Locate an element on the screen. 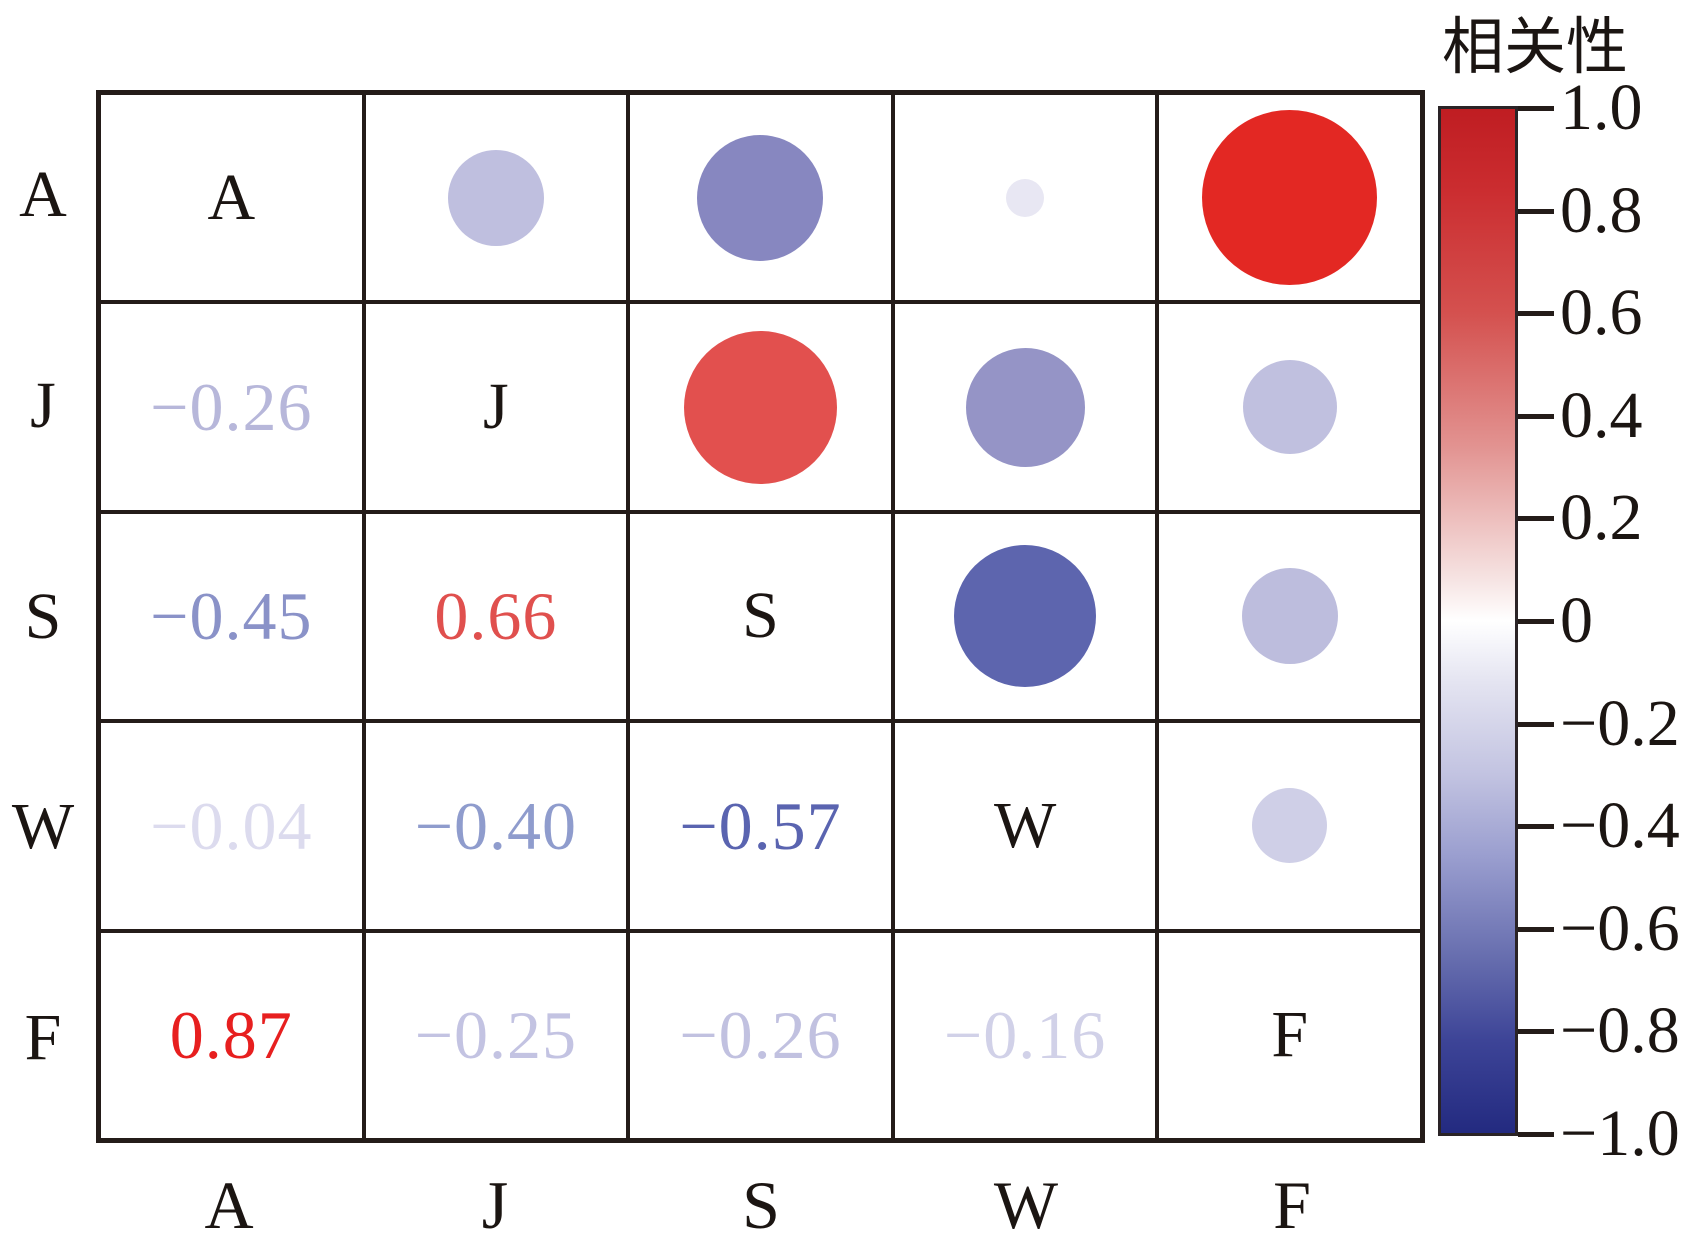 The width and height of the screenshot is (1693, 1243). correlation-value-F-J: −0.25 is located at coordinates (496, 1035).